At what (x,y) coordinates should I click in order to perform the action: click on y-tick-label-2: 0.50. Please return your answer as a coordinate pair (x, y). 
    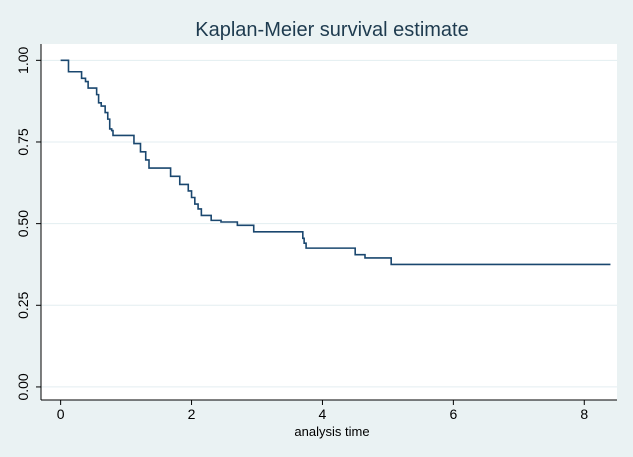
    Looking at the image, I should click on (23, 223).